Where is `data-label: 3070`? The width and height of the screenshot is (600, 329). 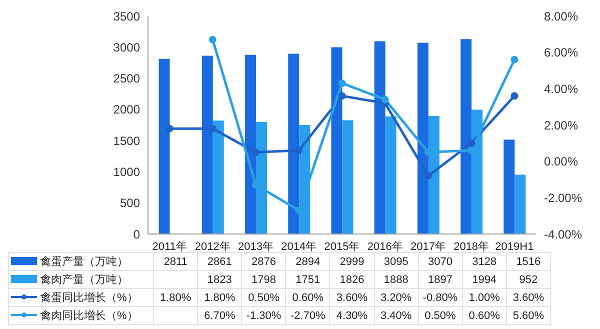 data-label: 3070 is located at coordinates (440, 261).